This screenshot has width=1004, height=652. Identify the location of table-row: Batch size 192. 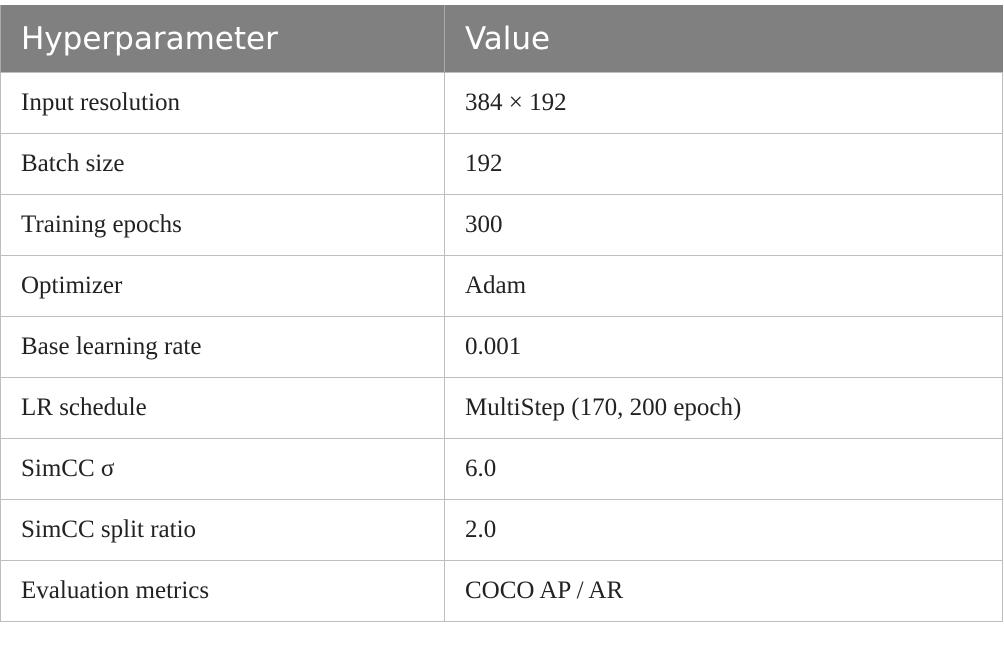
(501, 164).